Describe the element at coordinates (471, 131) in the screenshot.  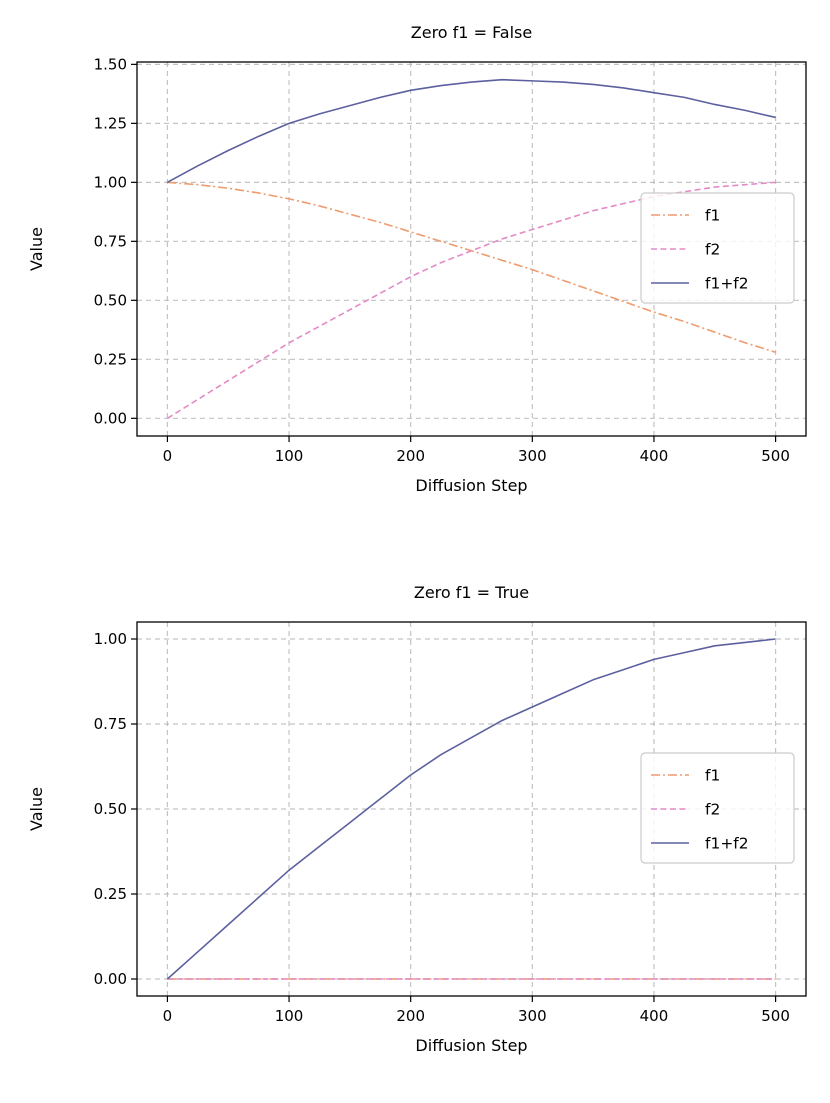
I see `series-line-f1-plus-f2` at that location.